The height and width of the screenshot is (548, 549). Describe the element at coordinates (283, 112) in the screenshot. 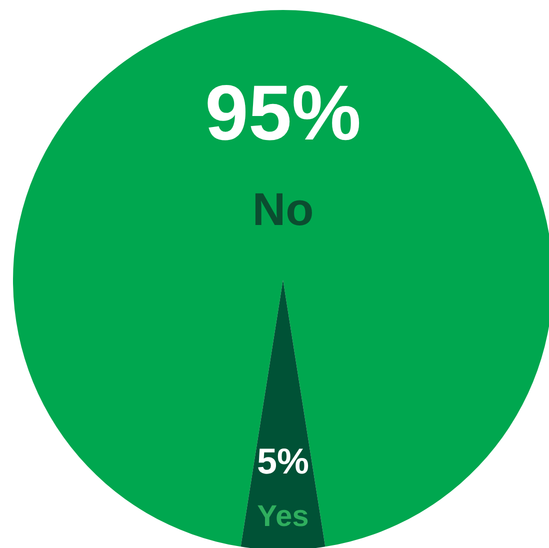

I see `data-label: 95%` at that location.